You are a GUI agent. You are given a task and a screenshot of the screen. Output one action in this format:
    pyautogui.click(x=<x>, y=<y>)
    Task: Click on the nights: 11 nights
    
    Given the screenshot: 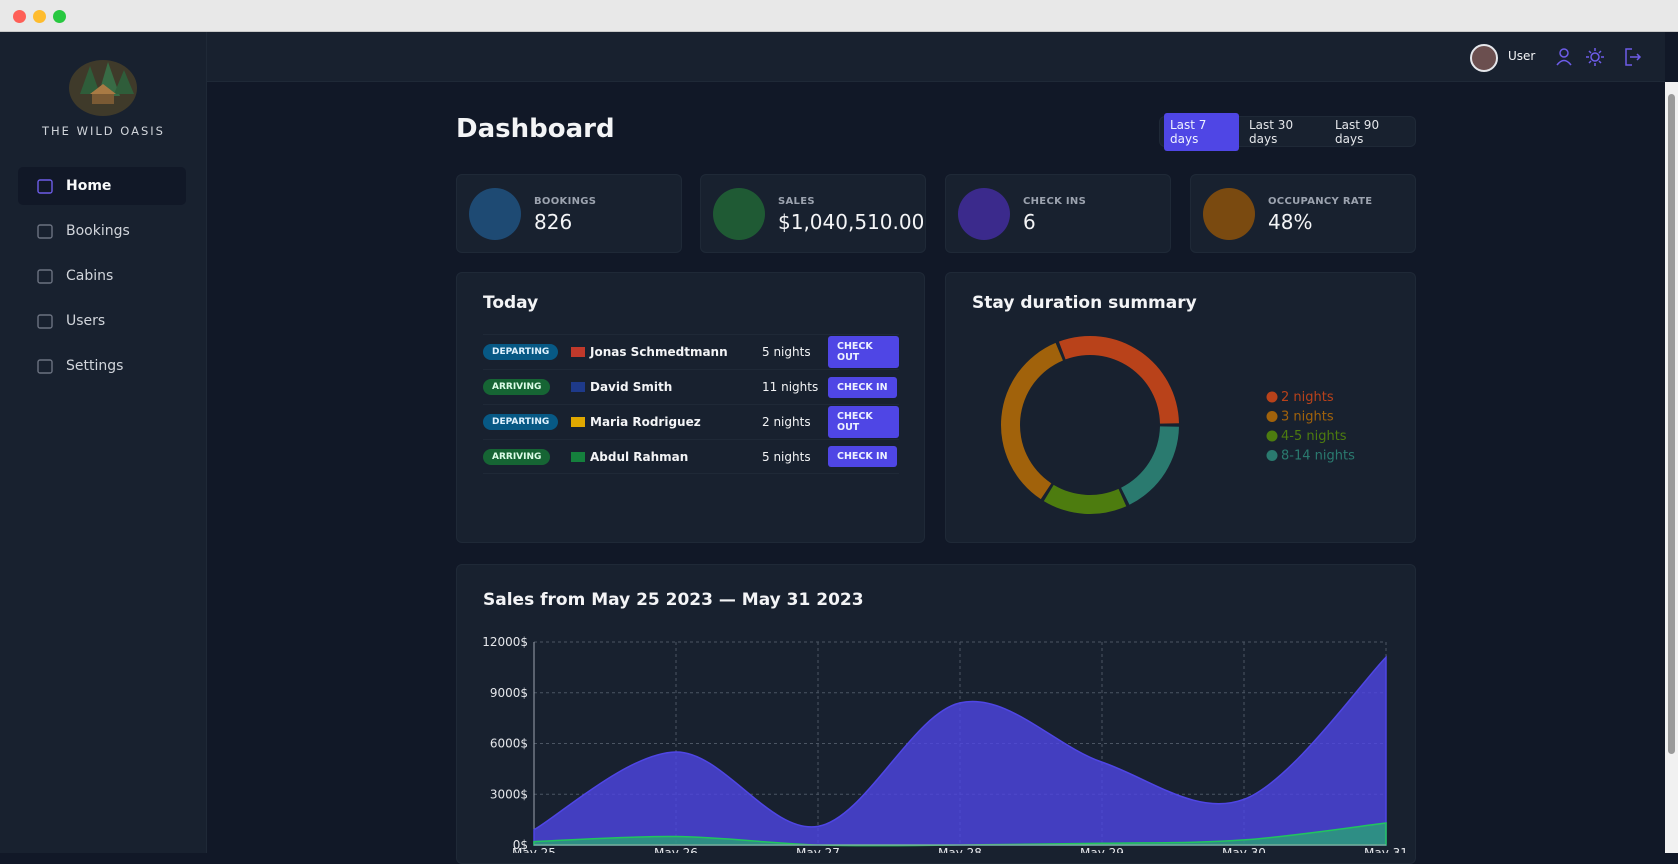 What is the action you would take?
    pyautogui.click(x=790, y=387)
    